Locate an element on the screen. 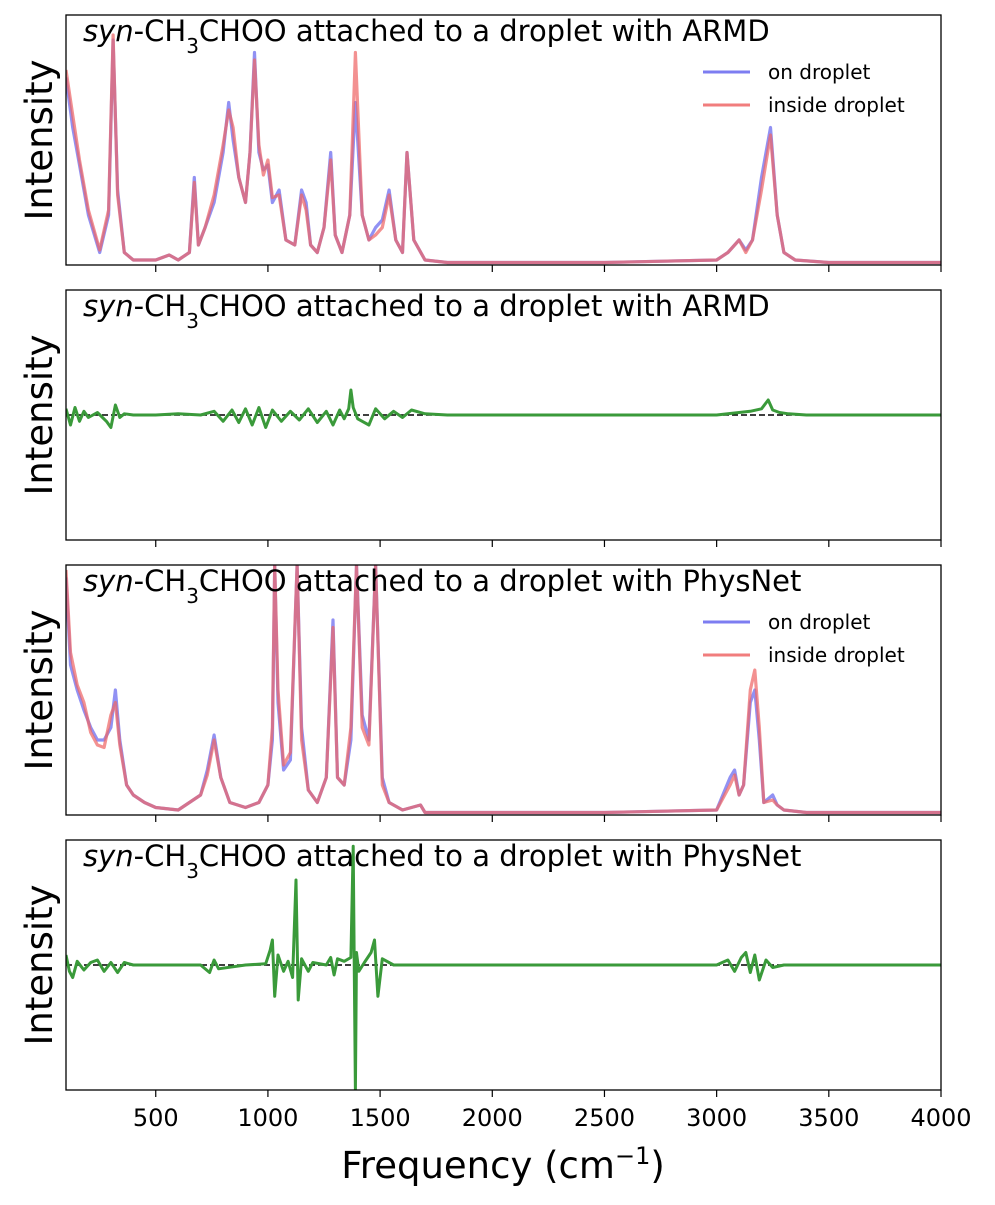 The image size is (995, 1205). series-line-difference is located at coordinates (503, 408).